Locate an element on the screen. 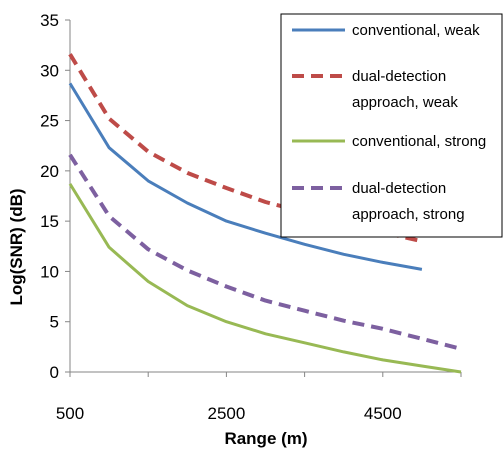 The image size is (503, 450). y-tick-label: 20 is located at coordinates (49, 171).